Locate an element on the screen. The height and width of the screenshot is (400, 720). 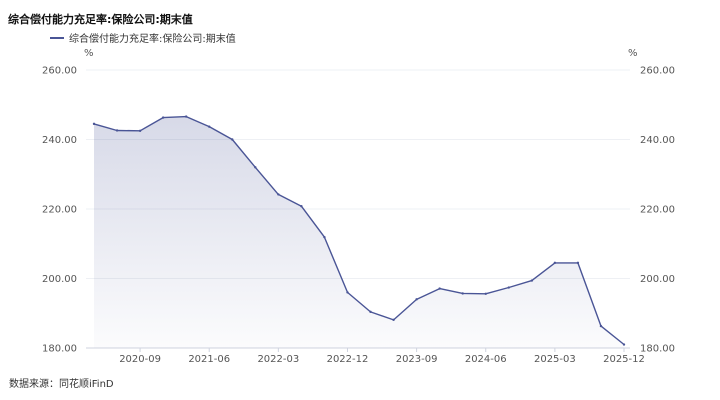
x-tick-label: 2020-09 is located at coordinates (140, 359).